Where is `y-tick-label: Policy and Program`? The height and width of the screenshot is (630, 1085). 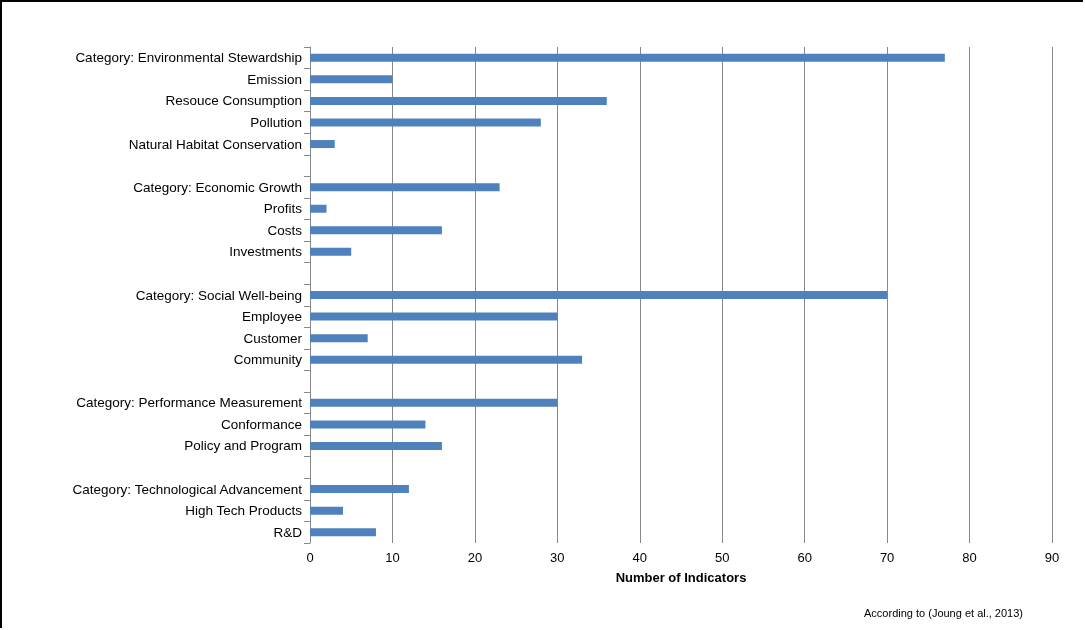
y-tick-label: Policy and Program is located at coordinates (243, 446).